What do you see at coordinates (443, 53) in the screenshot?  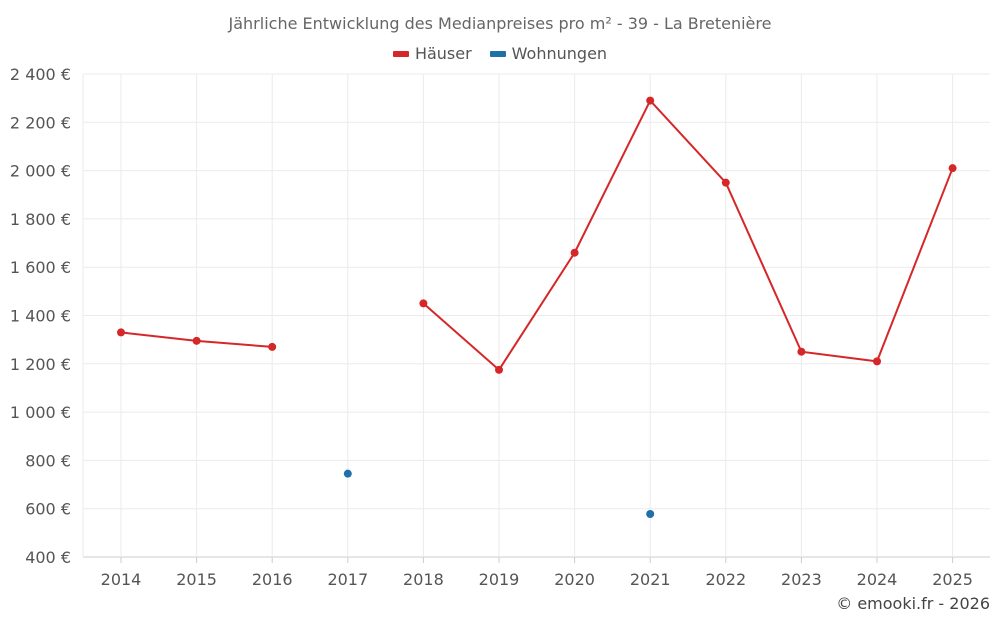 I see `legend-label-haeuser: Häuser` at bounding box center [443, 53].